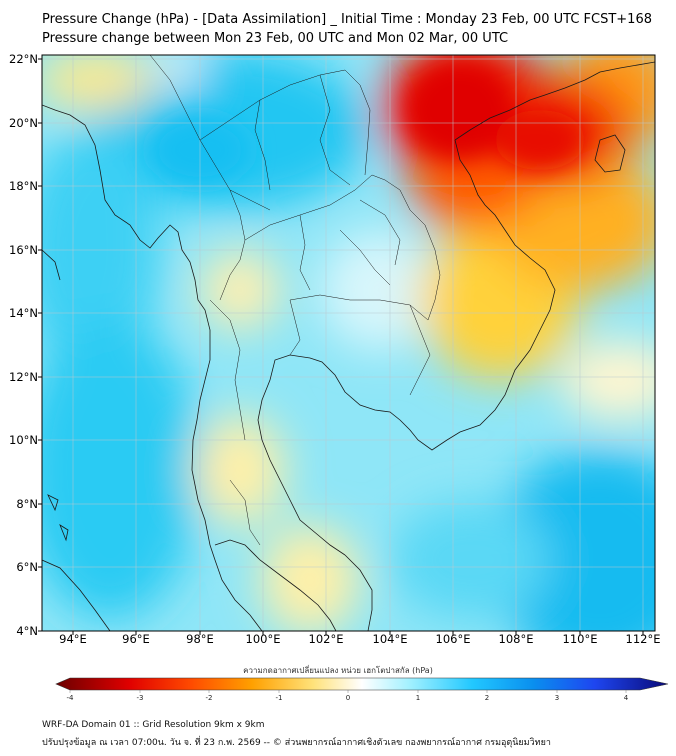 This screenshot has width=676, height=756. Describe the element at coordinates (453, 639) in the screenshot. I see `lon-label: 106°E` at that location.